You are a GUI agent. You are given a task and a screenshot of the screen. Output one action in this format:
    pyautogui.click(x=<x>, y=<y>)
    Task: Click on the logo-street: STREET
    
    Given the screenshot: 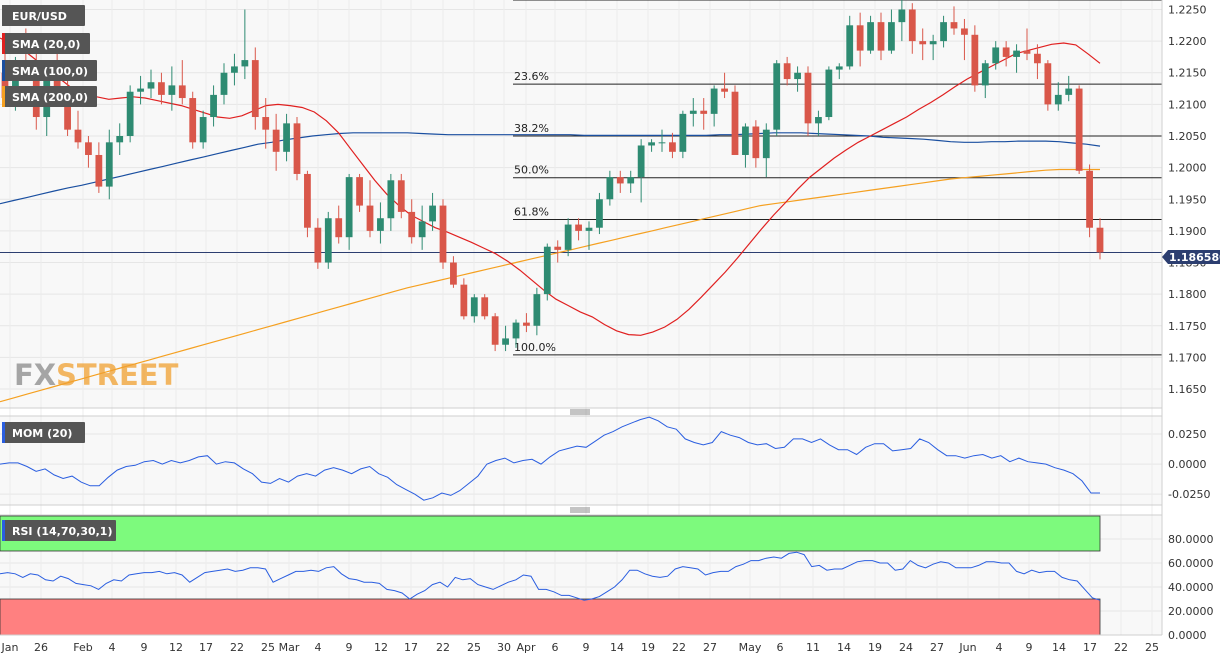 What is the action you would take?
    pyautogui.click(x=117, y=375)
    